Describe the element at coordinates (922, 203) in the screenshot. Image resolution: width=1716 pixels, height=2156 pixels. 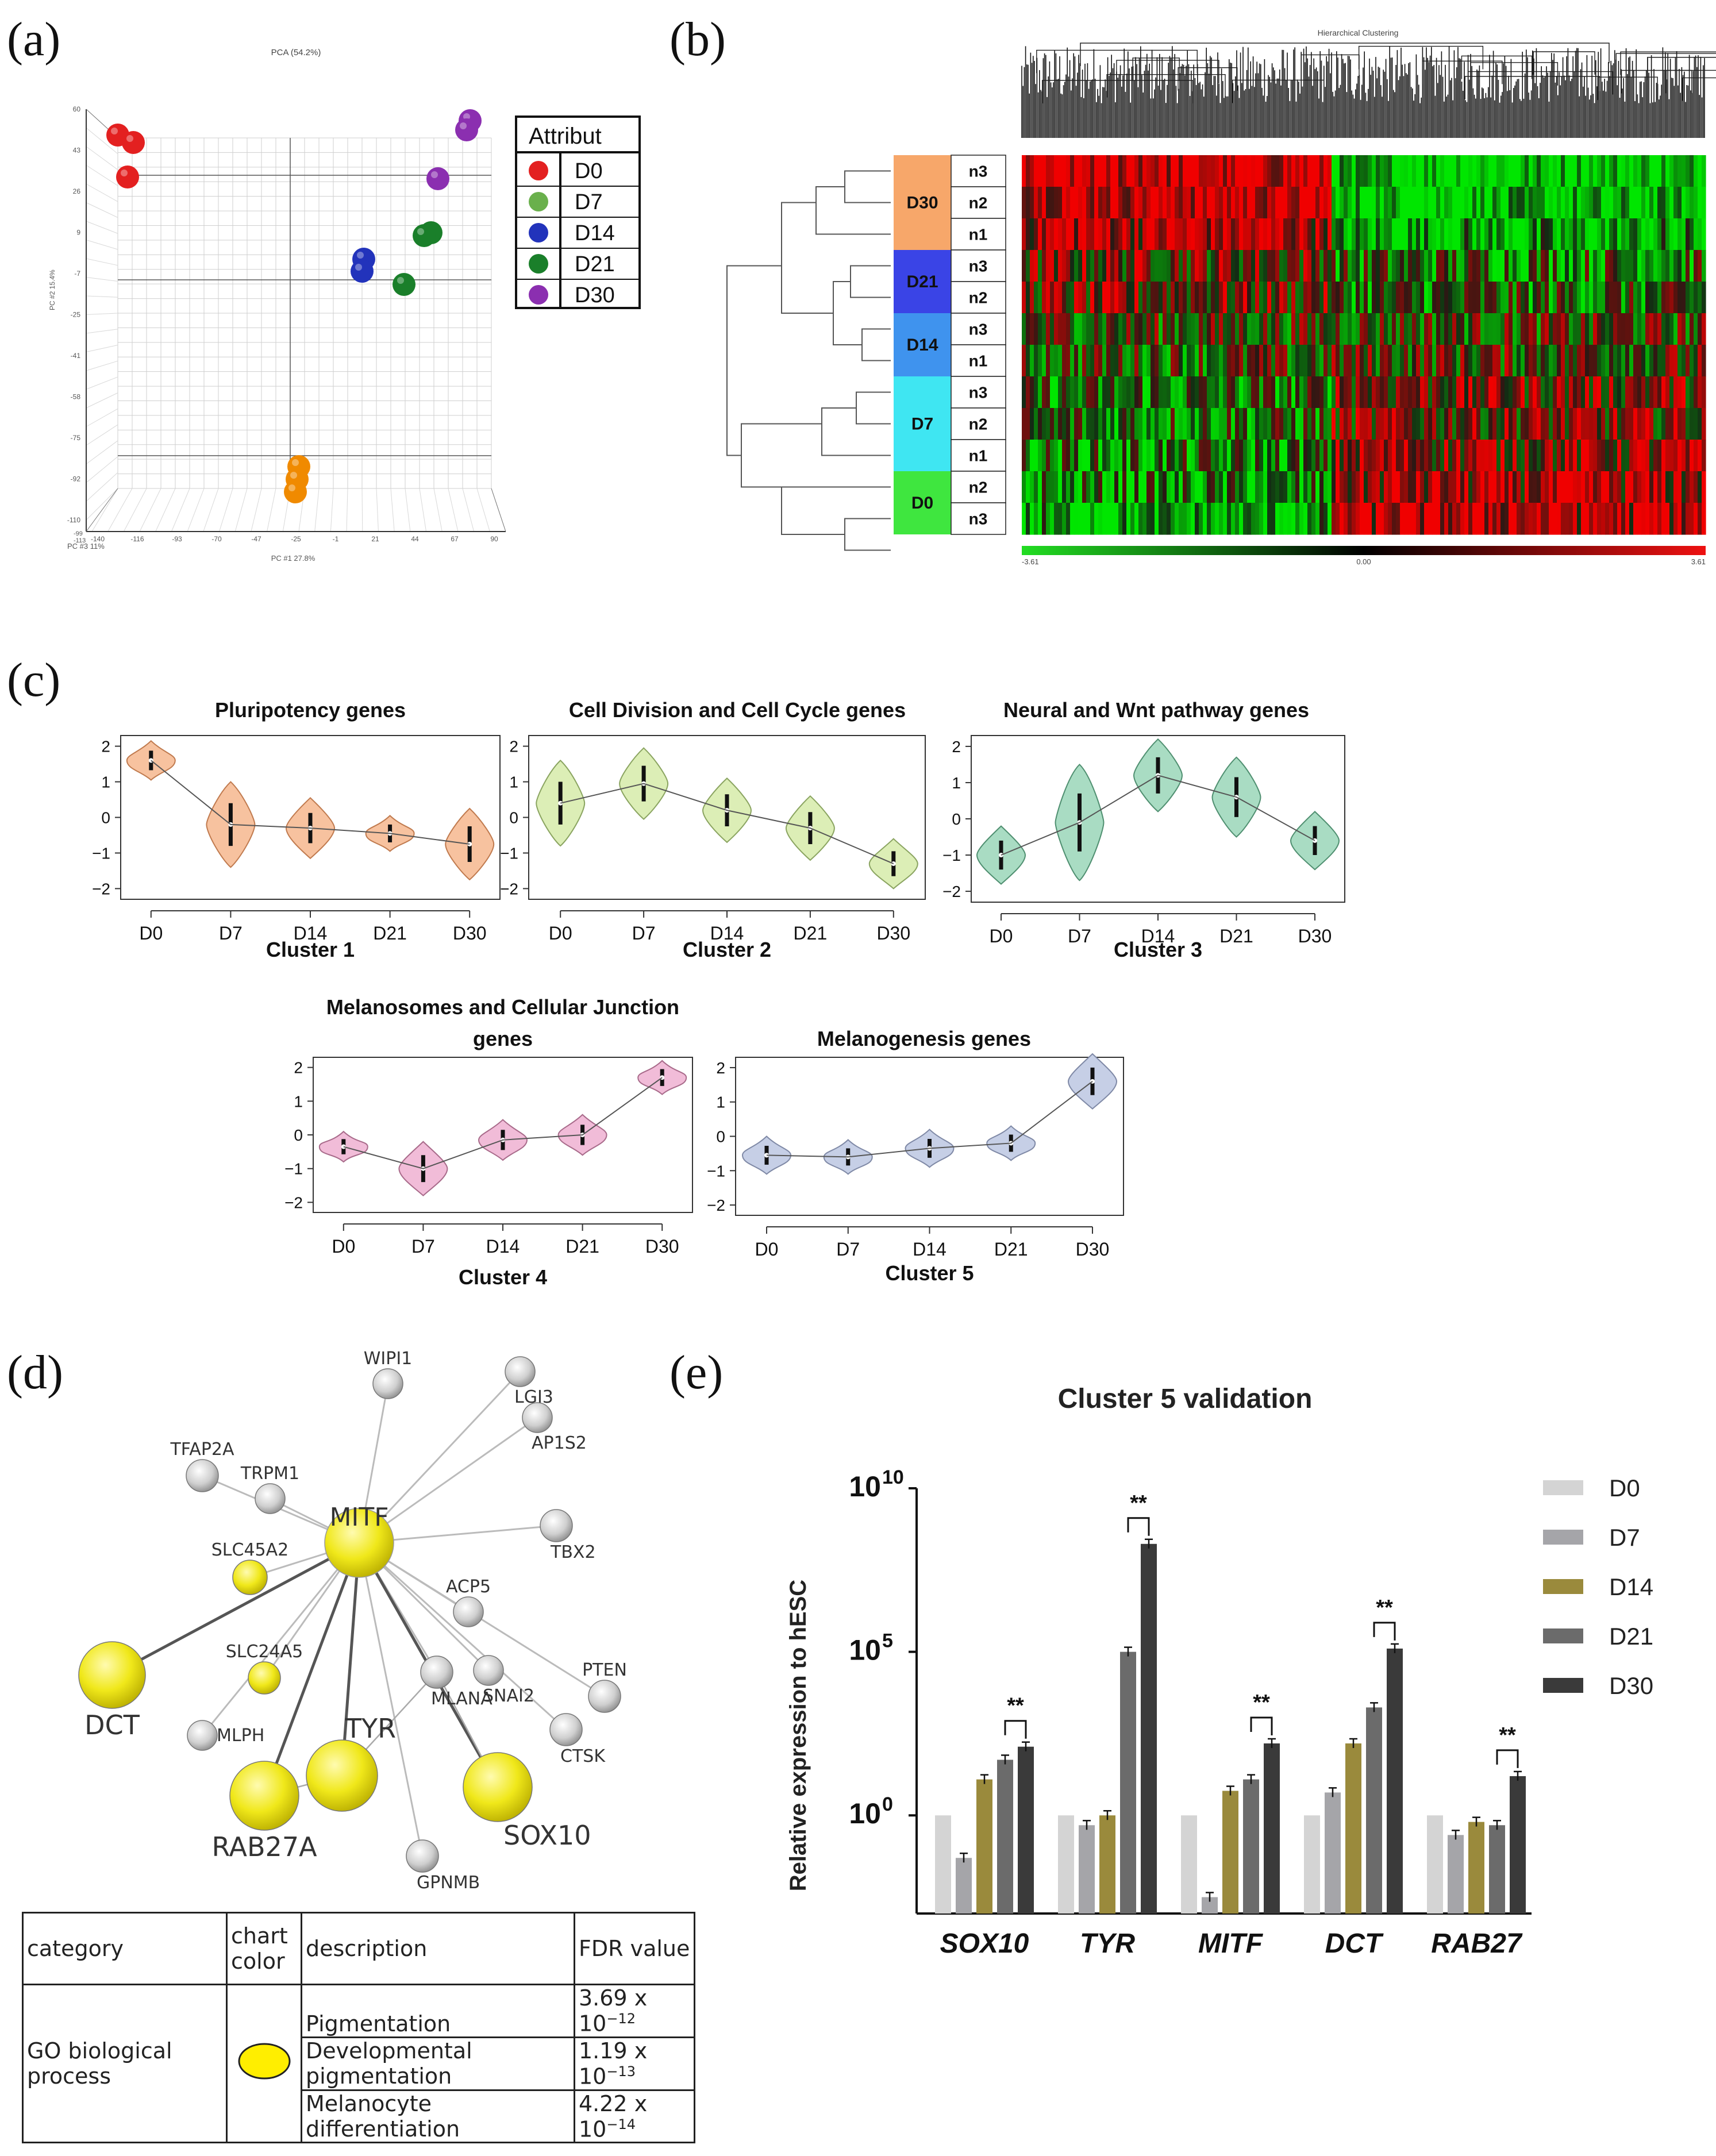
I see `svg-text: D30` at that location.